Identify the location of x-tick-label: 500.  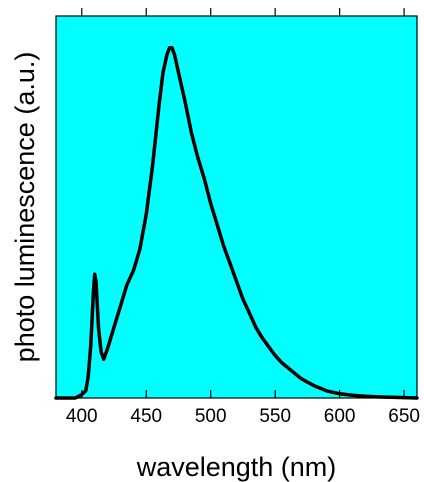
(211, 416).